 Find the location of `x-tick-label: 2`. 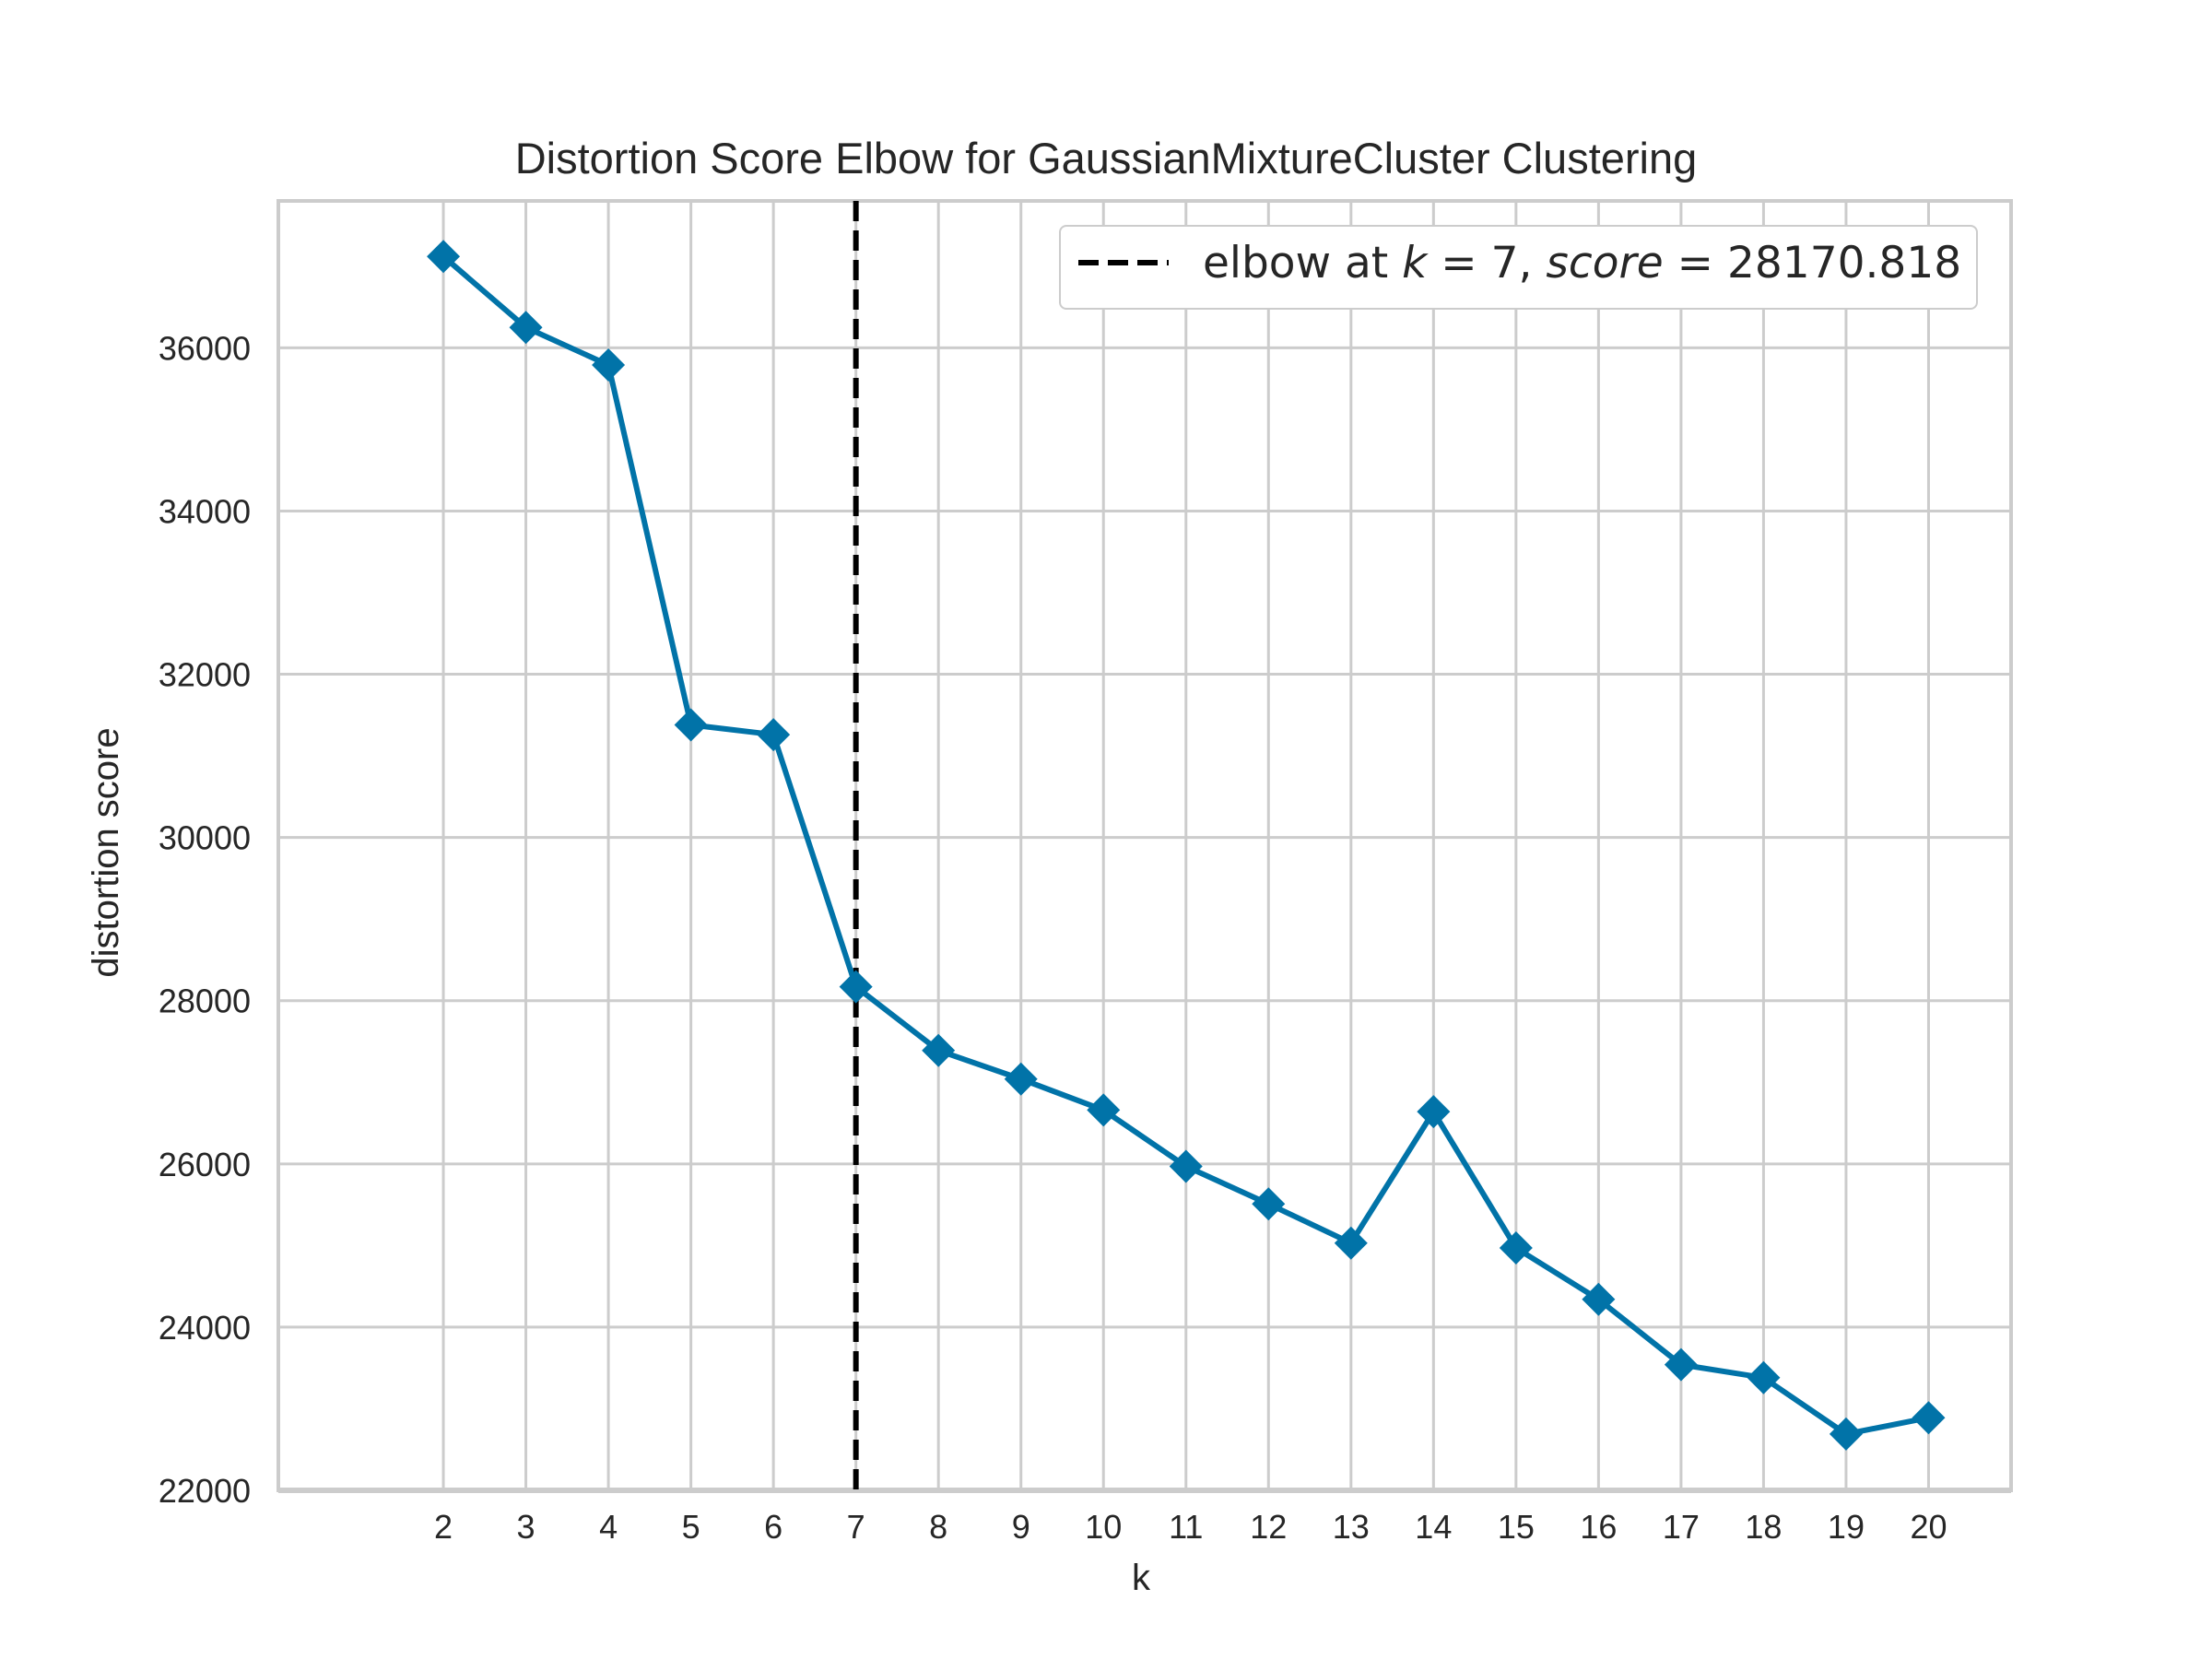

x-tick-label: 2 is located at coordinates (443, 1527).